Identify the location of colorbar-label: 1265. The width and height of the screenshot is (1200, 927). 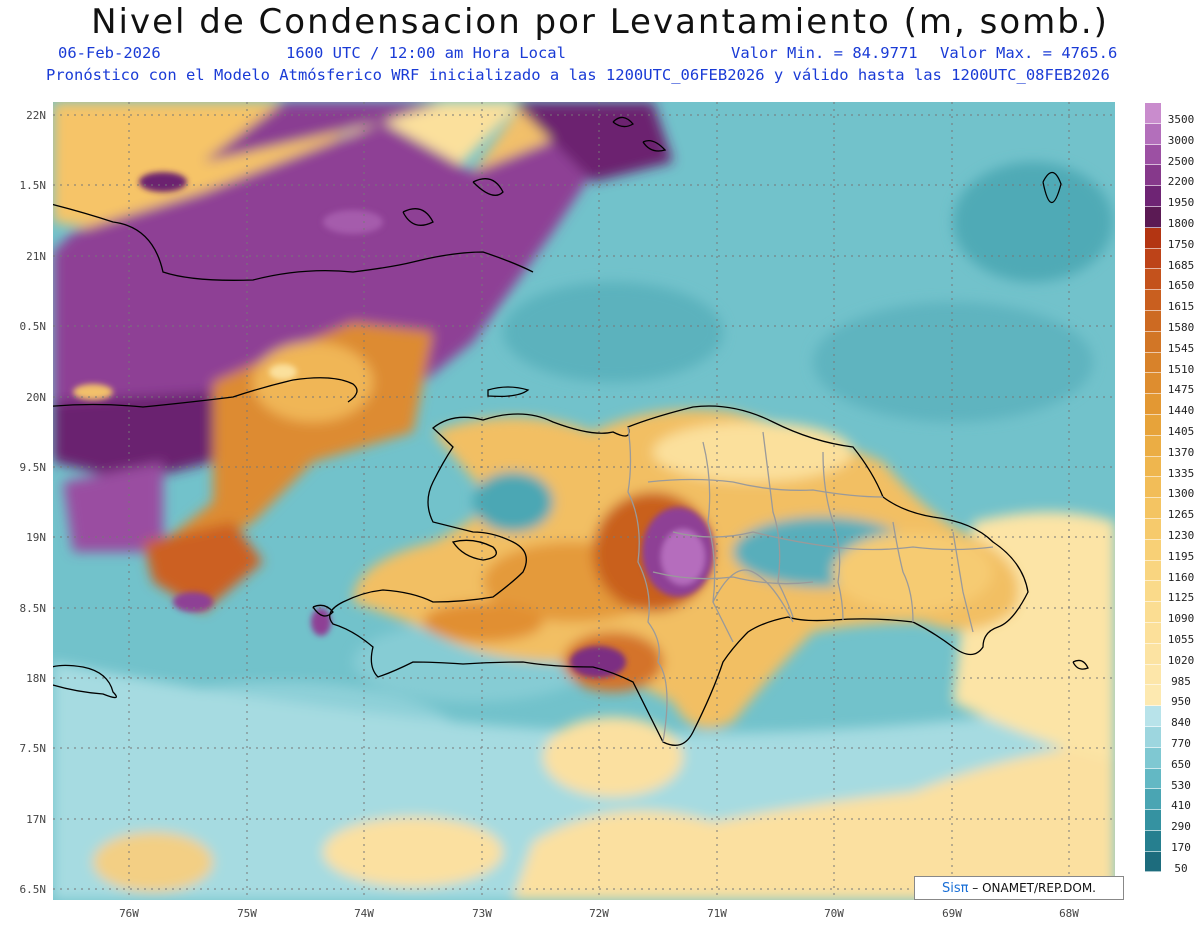
(1181, 515).